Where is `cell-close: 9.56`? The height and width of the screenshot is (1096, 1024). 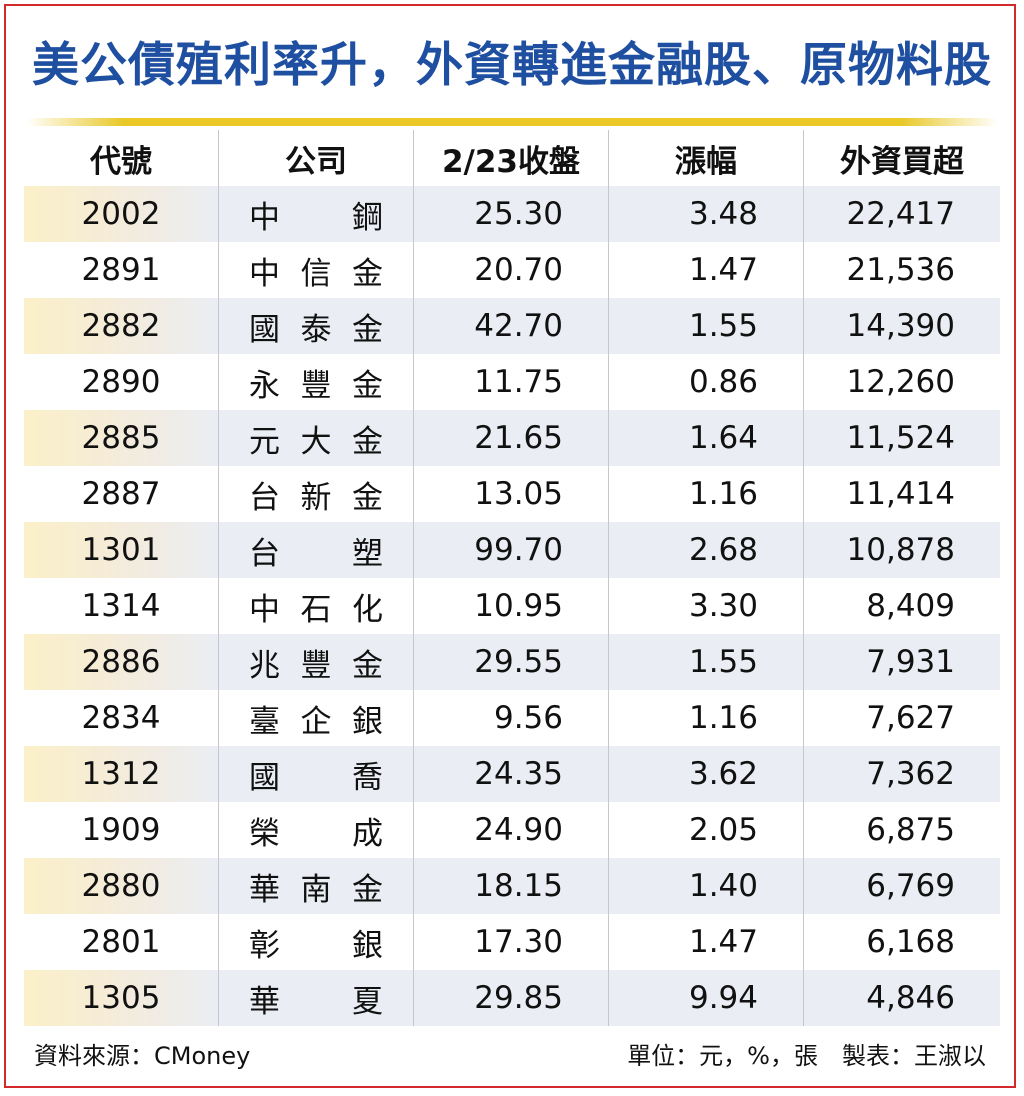
cell-close: 9.56 is located at coordinates (511, 718).